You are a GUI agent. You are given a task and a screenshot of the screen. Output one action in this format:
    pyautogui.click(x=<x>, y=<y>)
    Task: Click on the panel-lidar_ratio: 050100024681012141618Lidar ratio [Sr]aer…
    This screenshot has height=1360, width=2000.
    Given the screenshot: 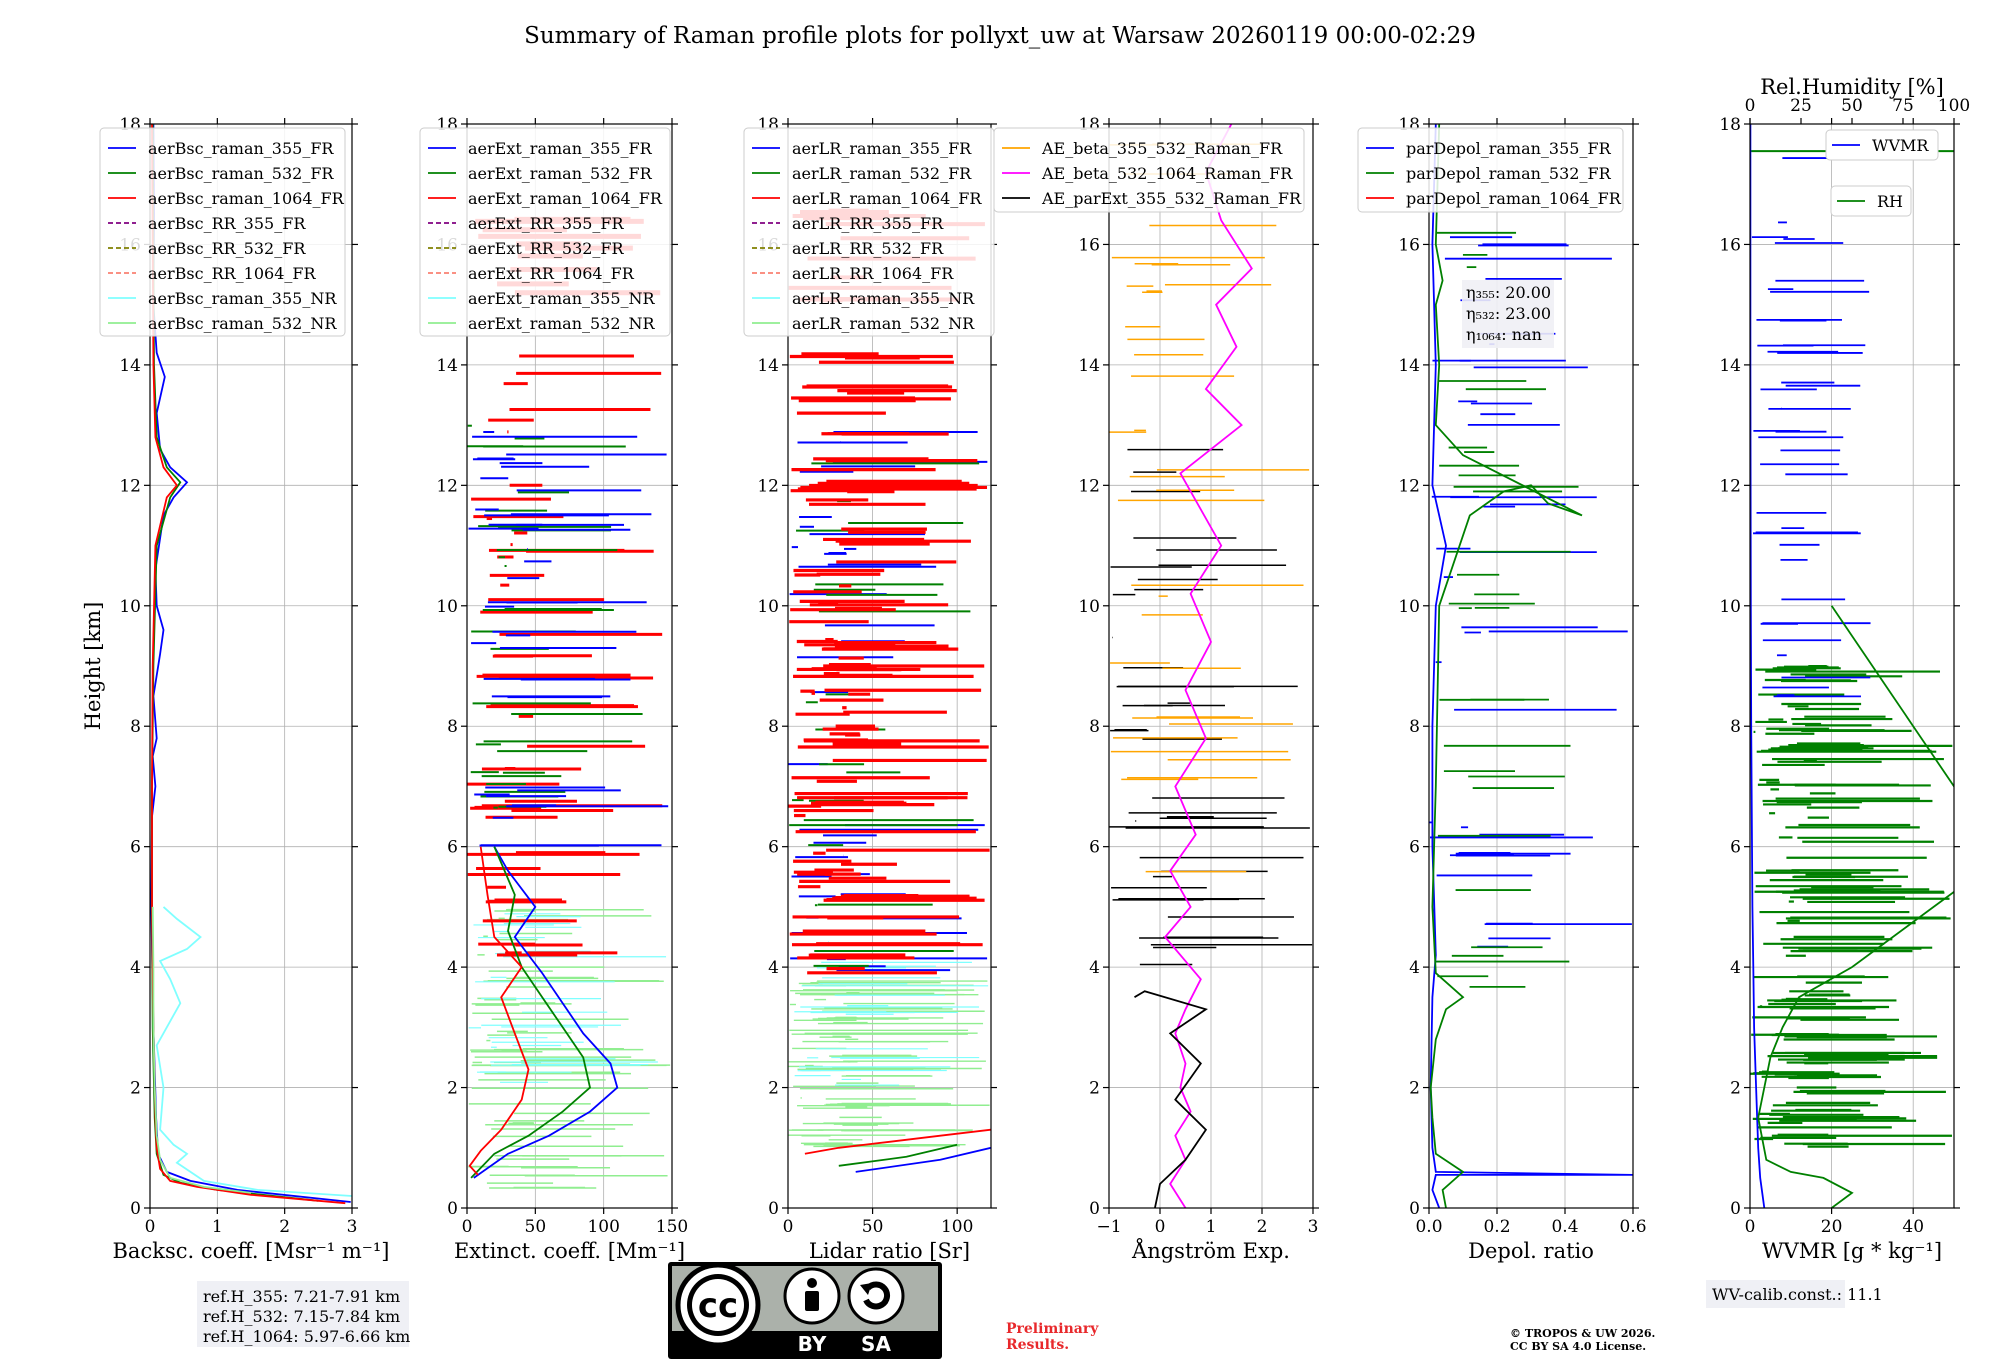 What is the action you would take?
    pyautogui.click(x=870, y=689)
    